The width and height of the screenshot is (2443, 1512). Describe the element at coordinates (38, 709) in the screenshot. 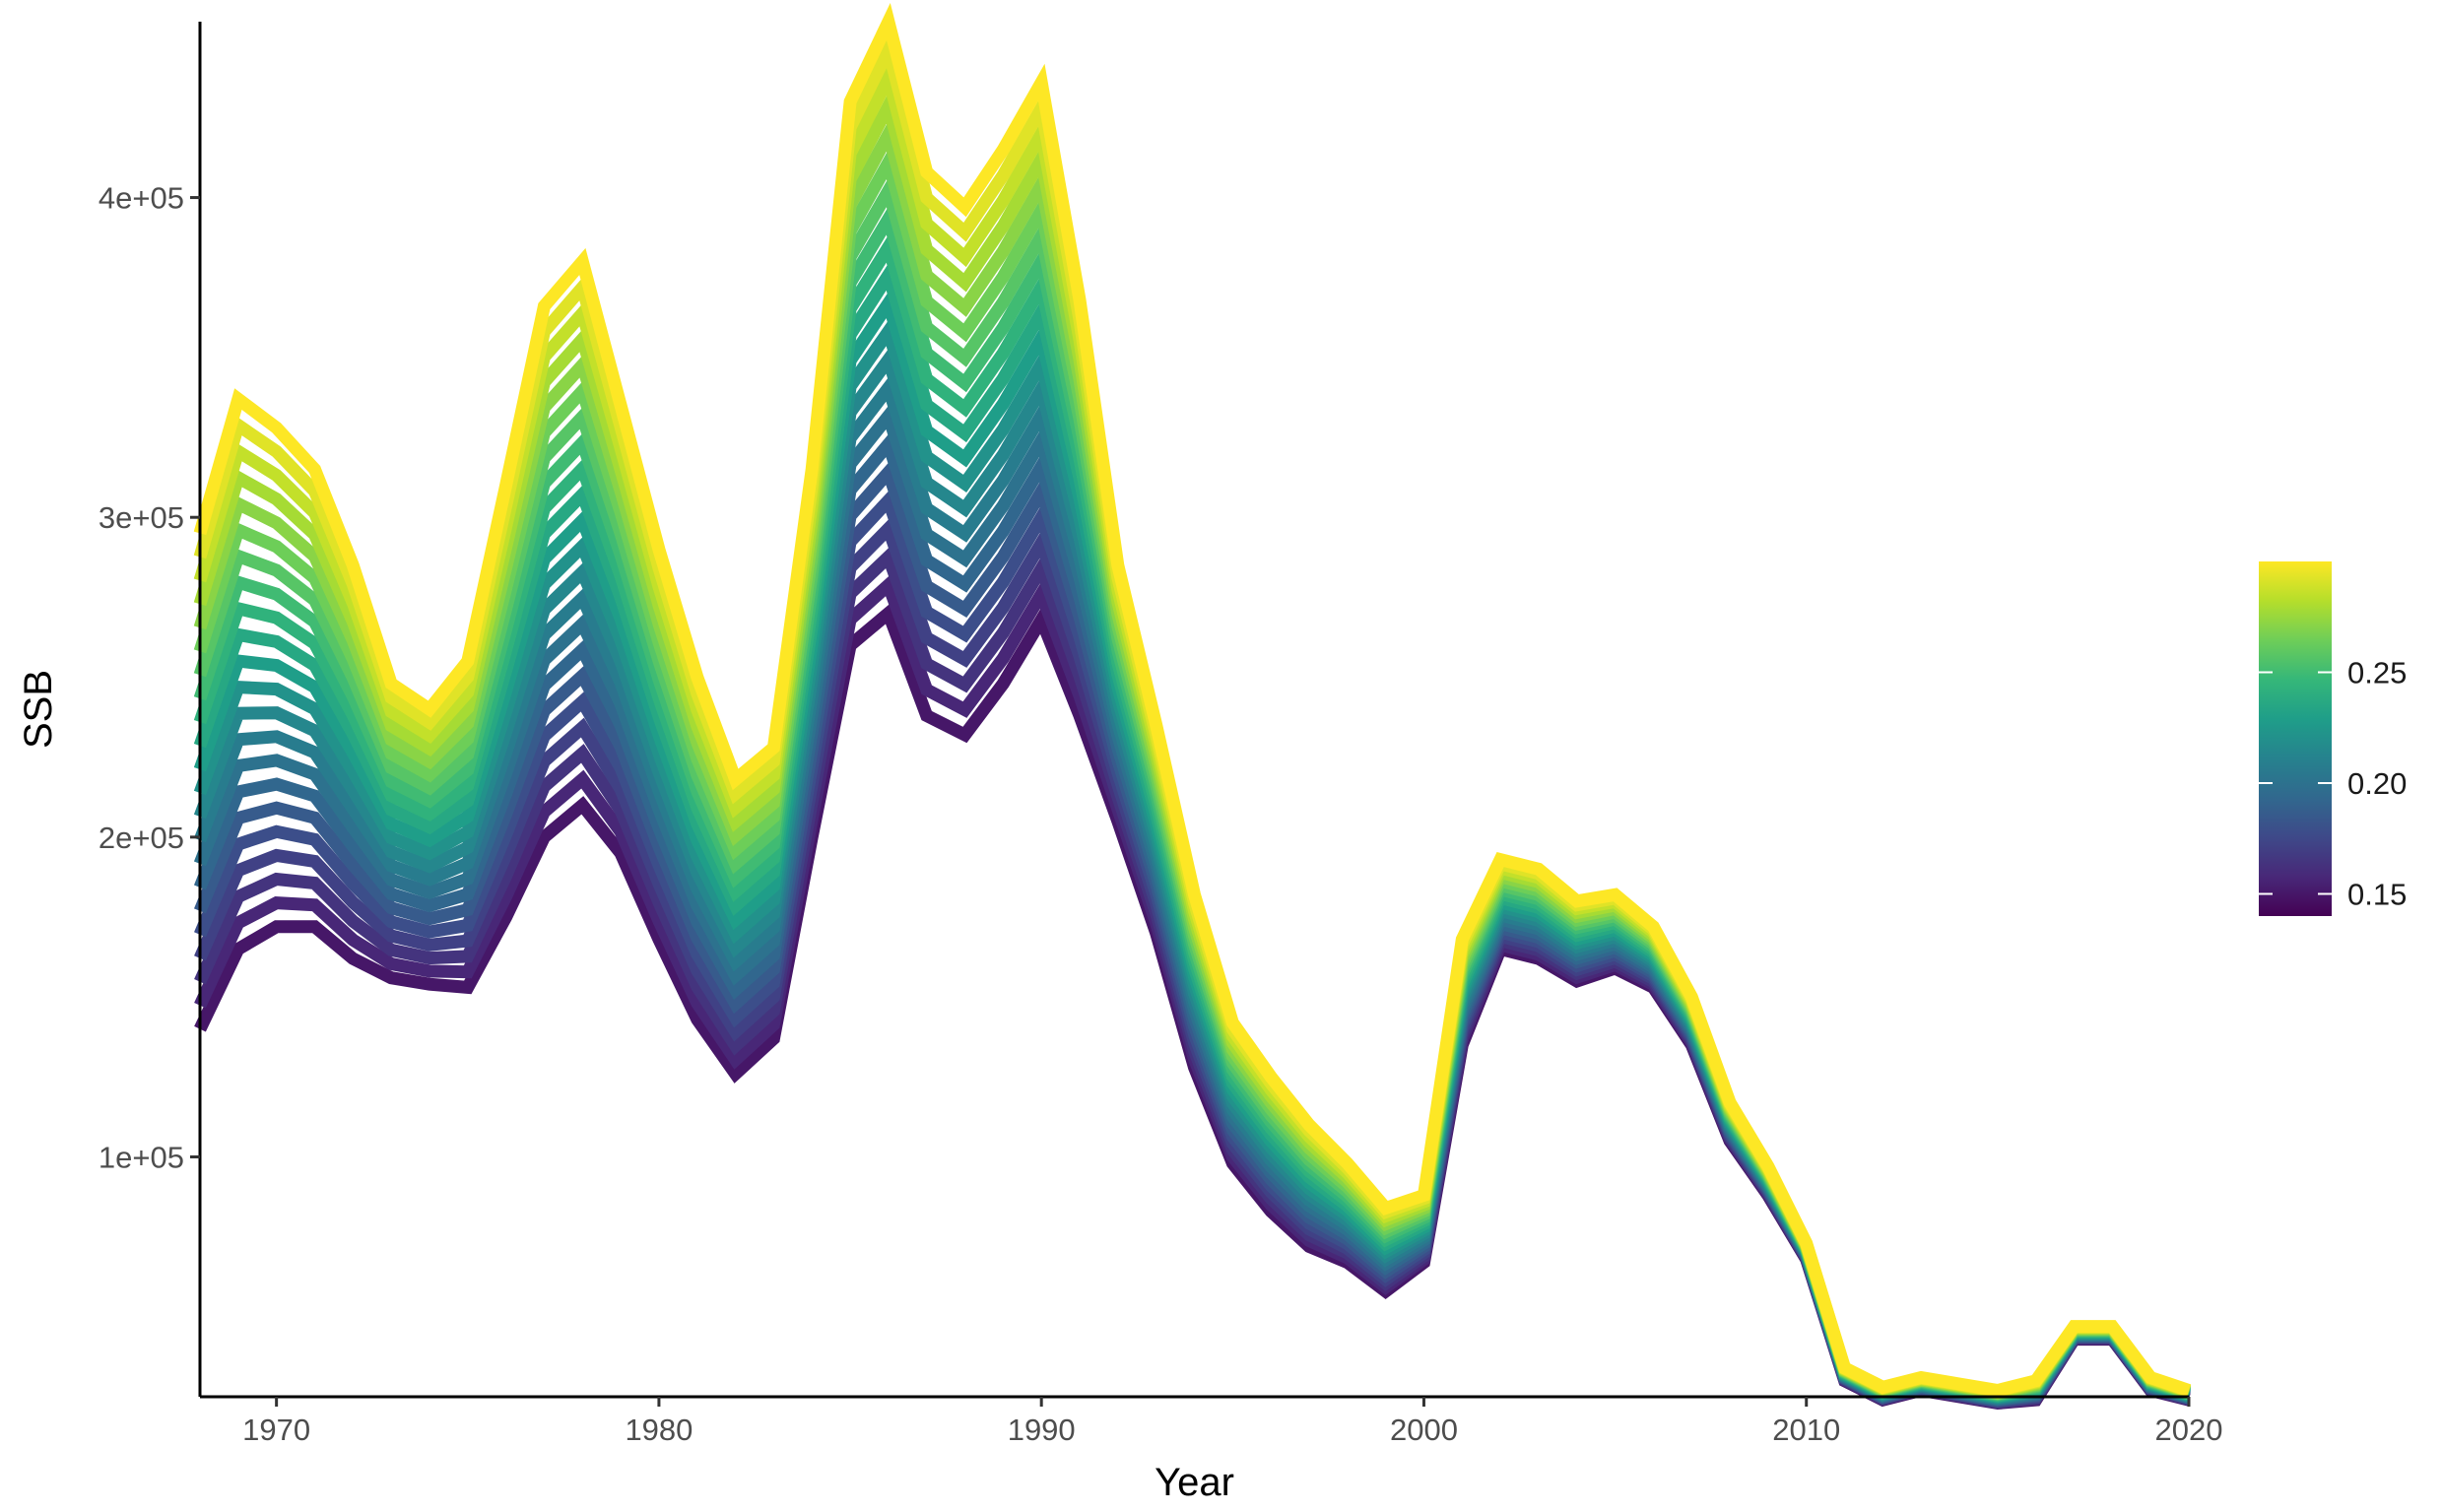

I see `y-axis-title: SSB` at that location.